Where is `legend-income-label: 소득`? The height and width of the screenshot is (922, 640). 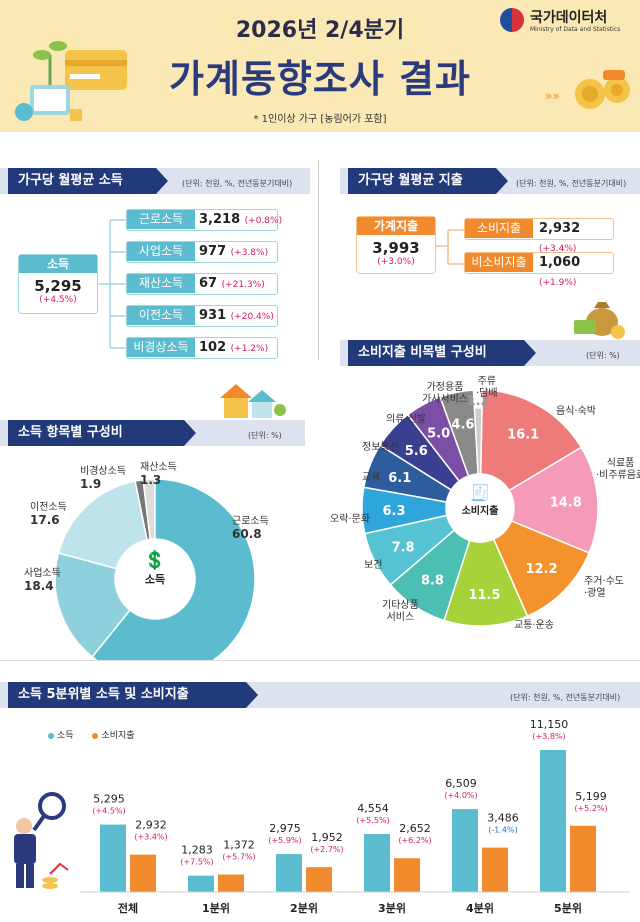
legend-income-label: 소득 is located at coordinates (65, 736).